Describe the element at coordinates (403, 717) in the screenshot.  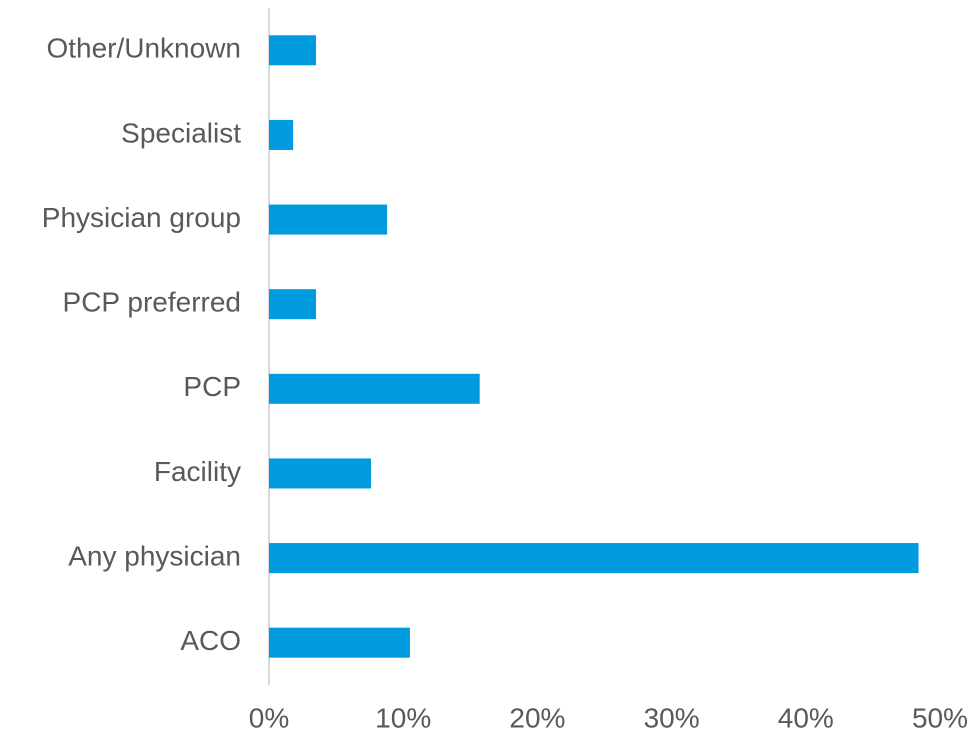
I see `x-tick-label: 10%` at that location.